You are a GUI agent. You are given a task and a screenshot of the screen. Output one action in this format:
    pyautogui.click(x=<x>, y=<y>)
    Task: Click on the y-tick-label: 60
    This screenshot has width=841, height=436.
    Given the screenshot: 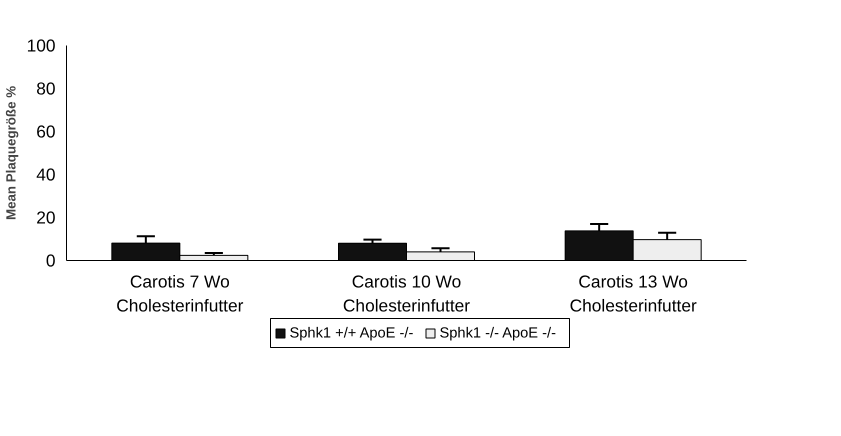 What is the action you would take?
    pyautogui.click(x=46, y=132)
    